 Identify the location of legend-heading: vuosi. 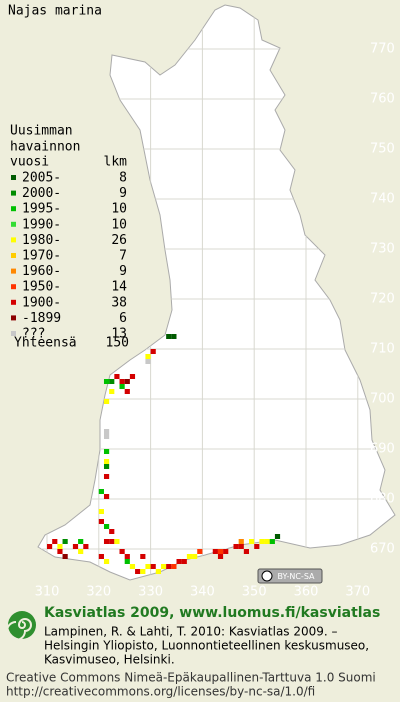
(29, 162).